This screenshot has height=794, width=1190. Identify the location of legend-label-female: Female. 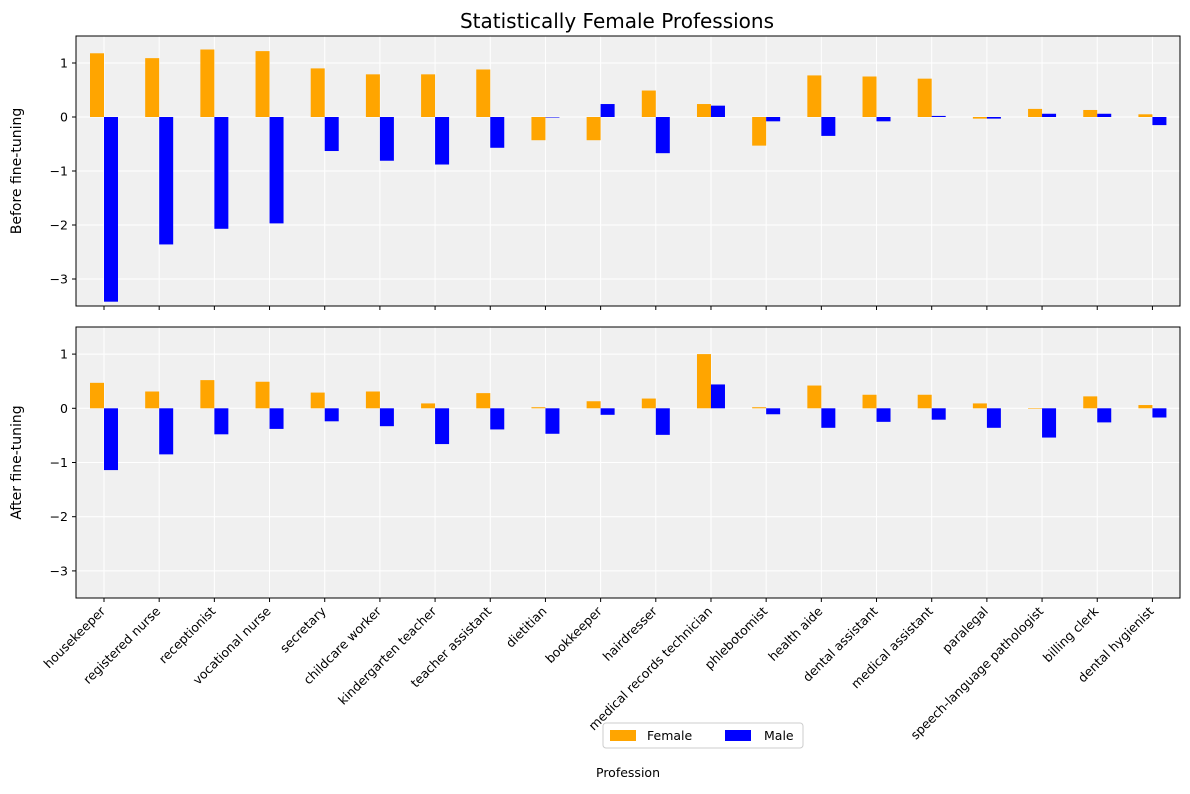
(670, 735).